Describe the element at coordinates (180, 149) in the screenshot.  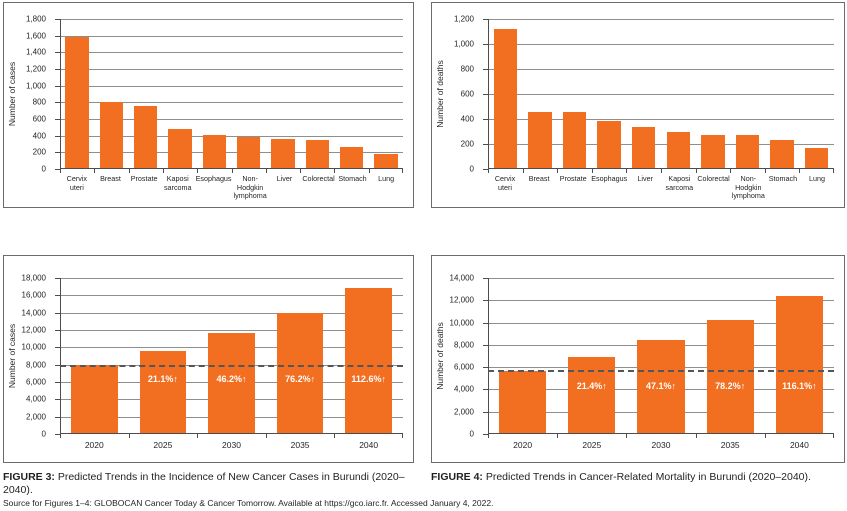
I see `bar-kaposi-sarcoma` at that location.